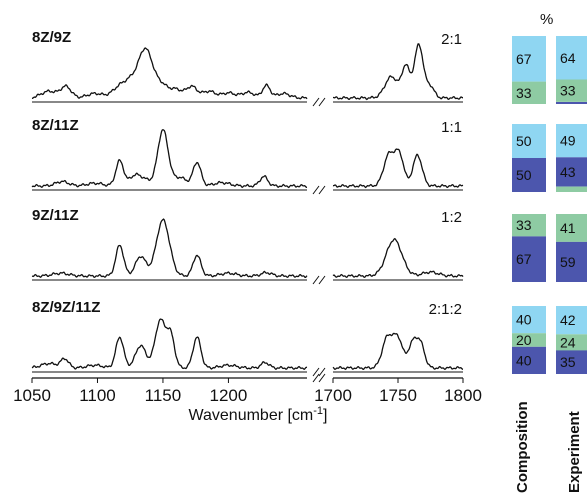  I want to click on experiment-bar-value: 24, so click(568, 342).